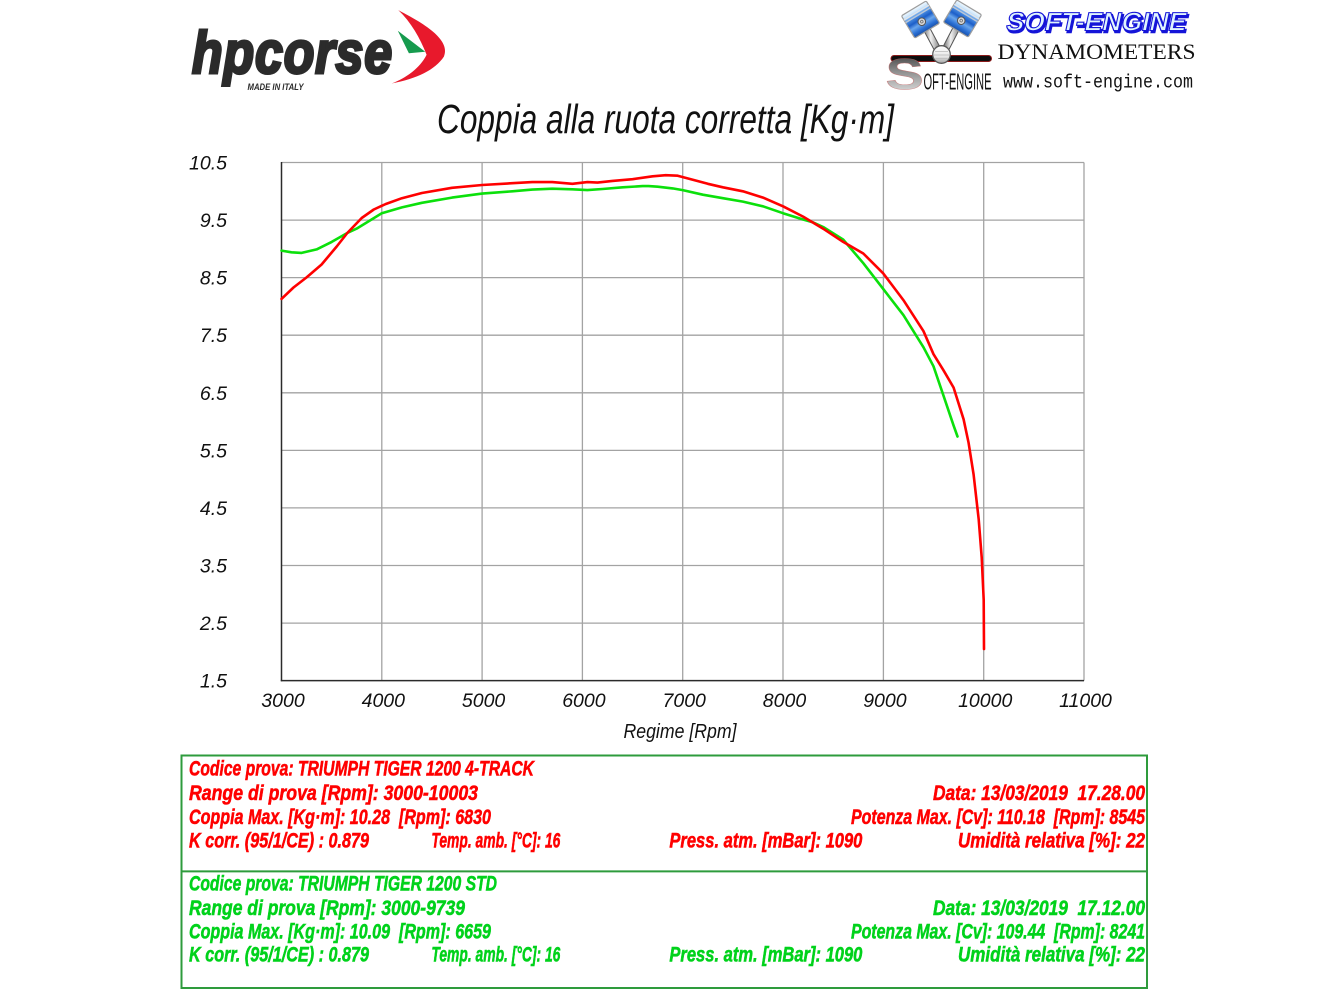 The height and width of the screenshot is (990, 1320). Describe the element at coordinates (958, 82) in the screenshot. I see `svg-text: OFT-ENGINE` at that location.